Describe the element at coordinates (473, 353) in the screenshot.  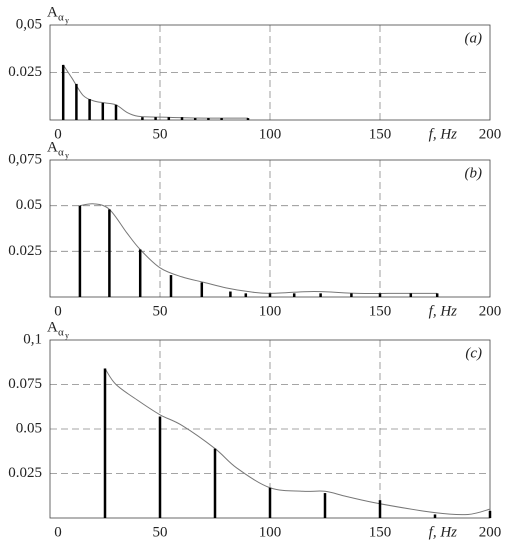
I see `panel-label: (c)` at that location.